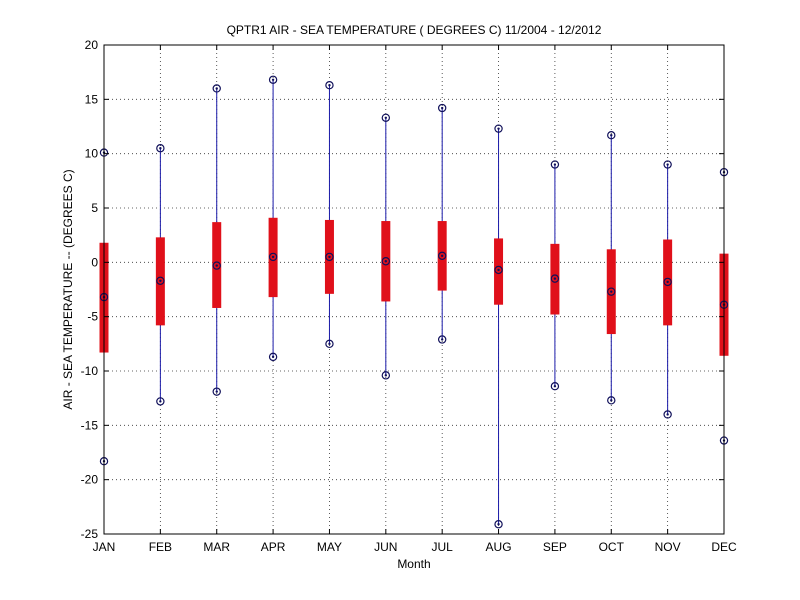 The image size is (800, 600). Describe the element at coordinates (385, 547) in the screenshot. I see `x-tick-label: JUN` at that location.